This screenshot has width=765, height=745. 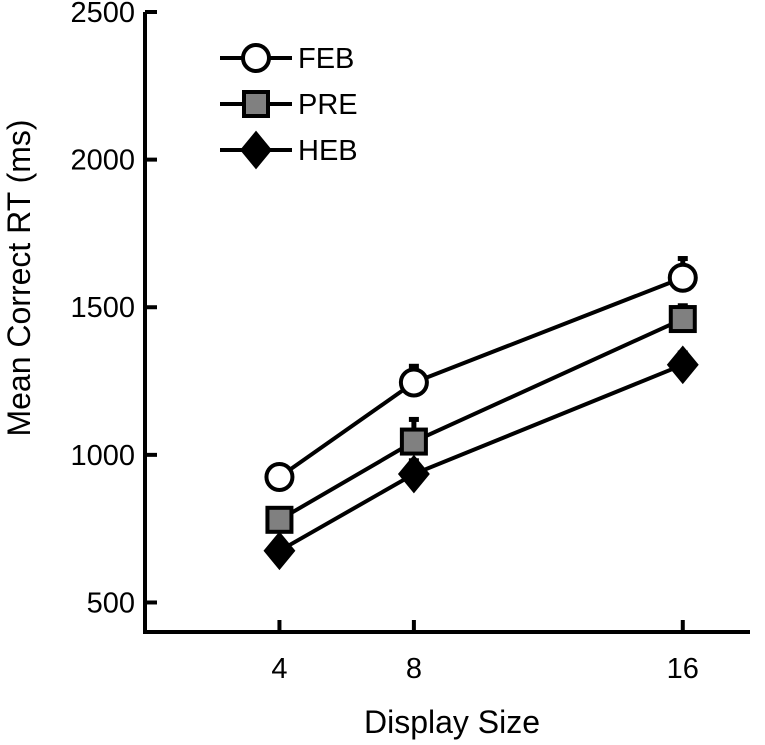 What do you see at coordinates (326, 59) in the screenshot?
I see `legend-label: FEB` at bounding box center [326, 59].